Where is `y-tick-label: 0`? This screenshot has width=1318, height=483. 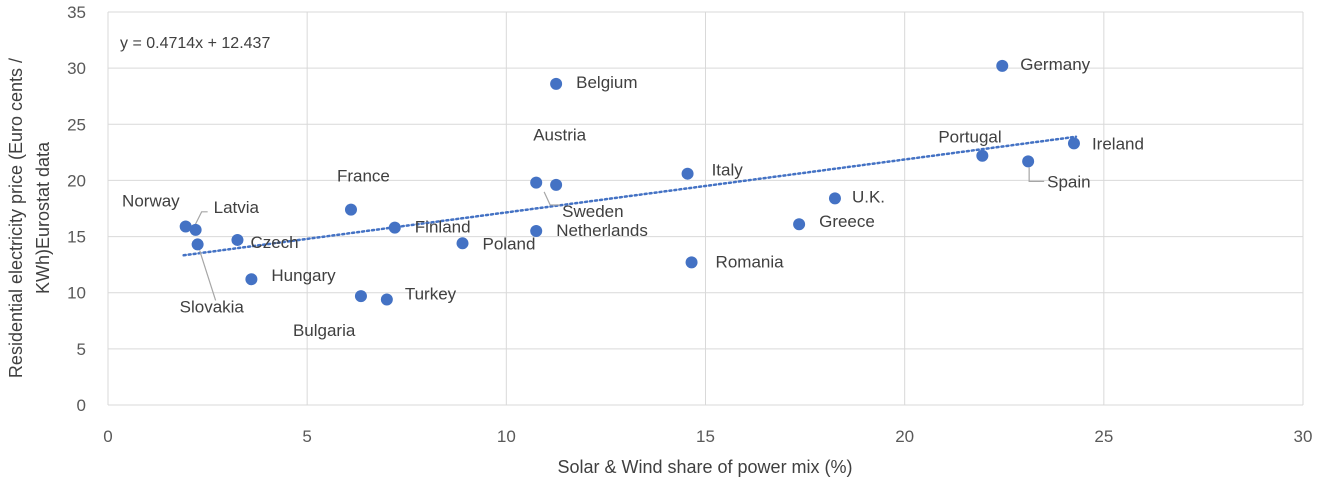
y-tick-label: 0 is located at coordinates (81, 405).